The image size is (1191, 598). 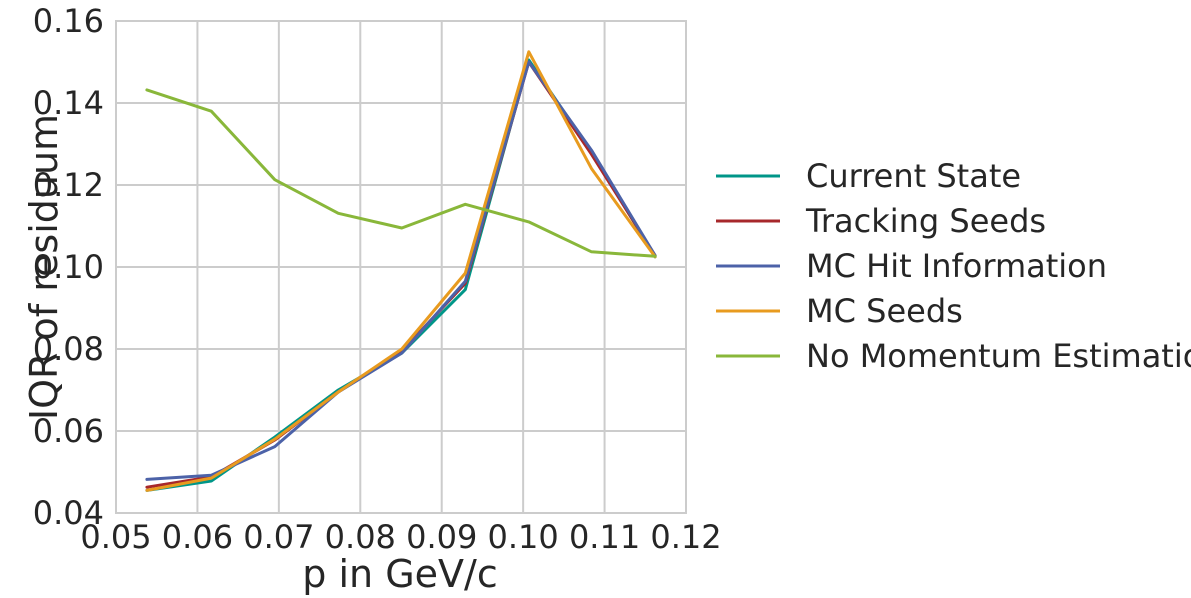 I want to click on x-tick-label: 0.09, so click(x=441, y=537).